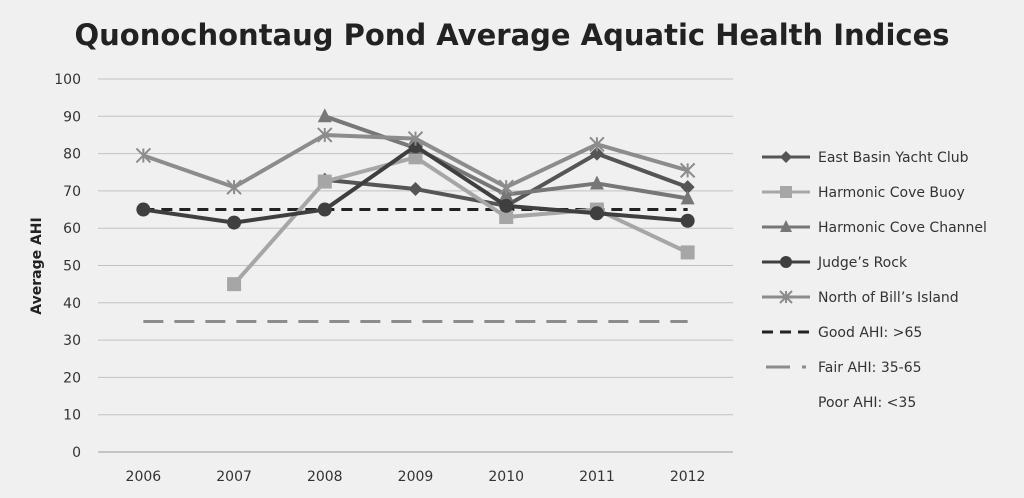 The height and width of the screenshot is (498, 1024). Describe the element at coordinates (870, 368) in the screenshot. I see `legend-label: Fair AHI: 35-65` at that location.